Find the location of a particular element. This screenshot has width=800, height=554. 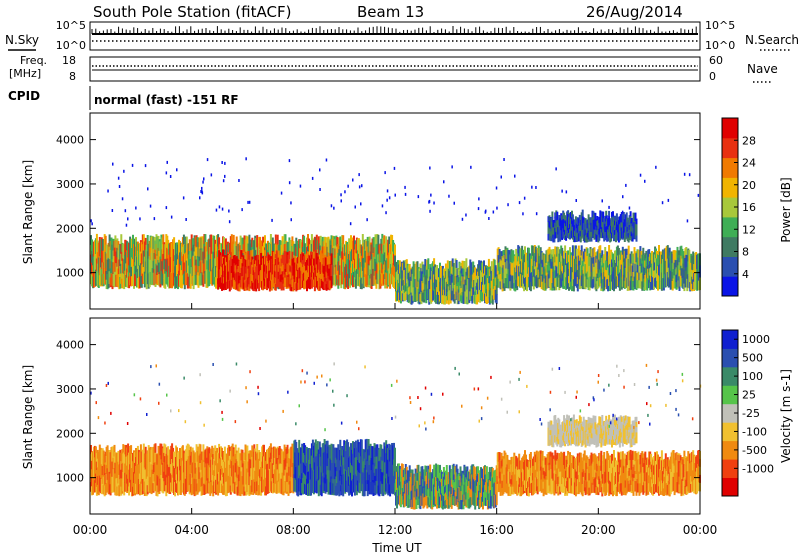

y-tick-label: 1000 is located at coordinates (70, 273).